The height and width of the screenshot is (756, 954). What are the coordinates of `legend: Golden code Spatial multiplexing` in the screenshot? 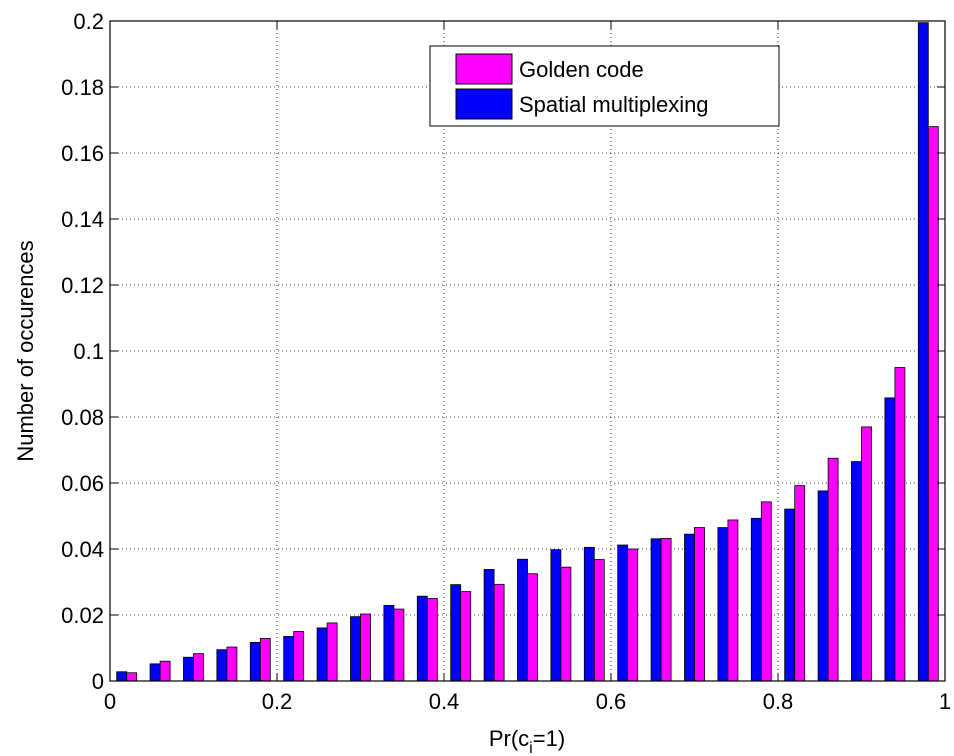 It's located at (604, 86).